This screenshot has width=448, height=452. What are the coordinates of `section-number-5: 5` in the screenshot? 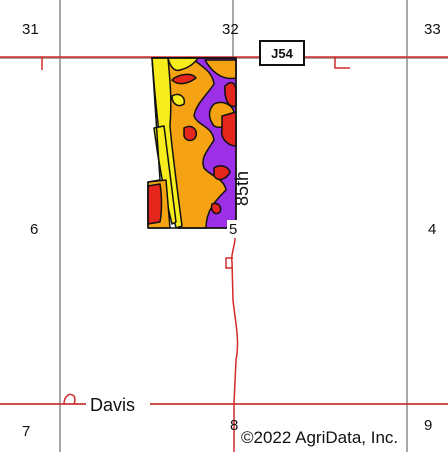 It's located at (233, 229).